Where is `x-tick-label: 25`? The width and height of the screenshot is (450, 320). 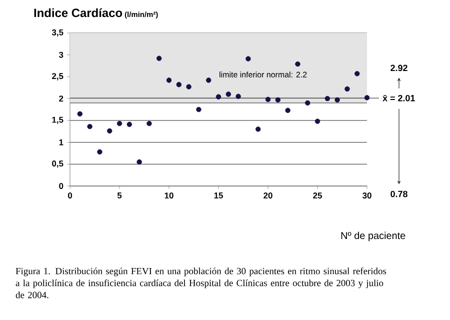
x-tick-label: 25 is located at coordinates (317, 195).